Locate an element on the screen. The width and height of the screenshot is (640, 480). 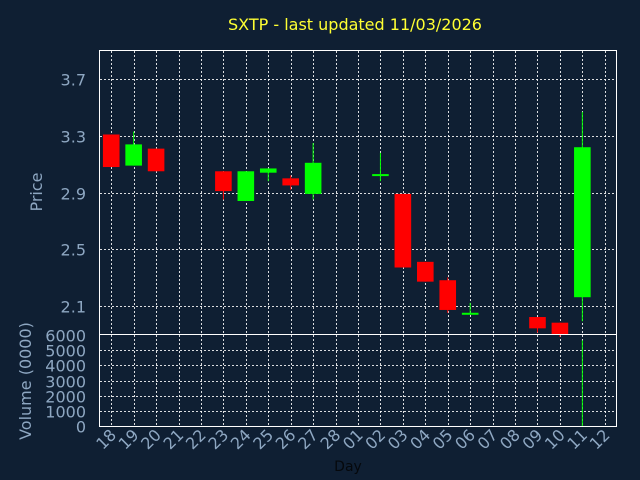
price-tick-label: 3.7 is located at coordinates (73, 80).